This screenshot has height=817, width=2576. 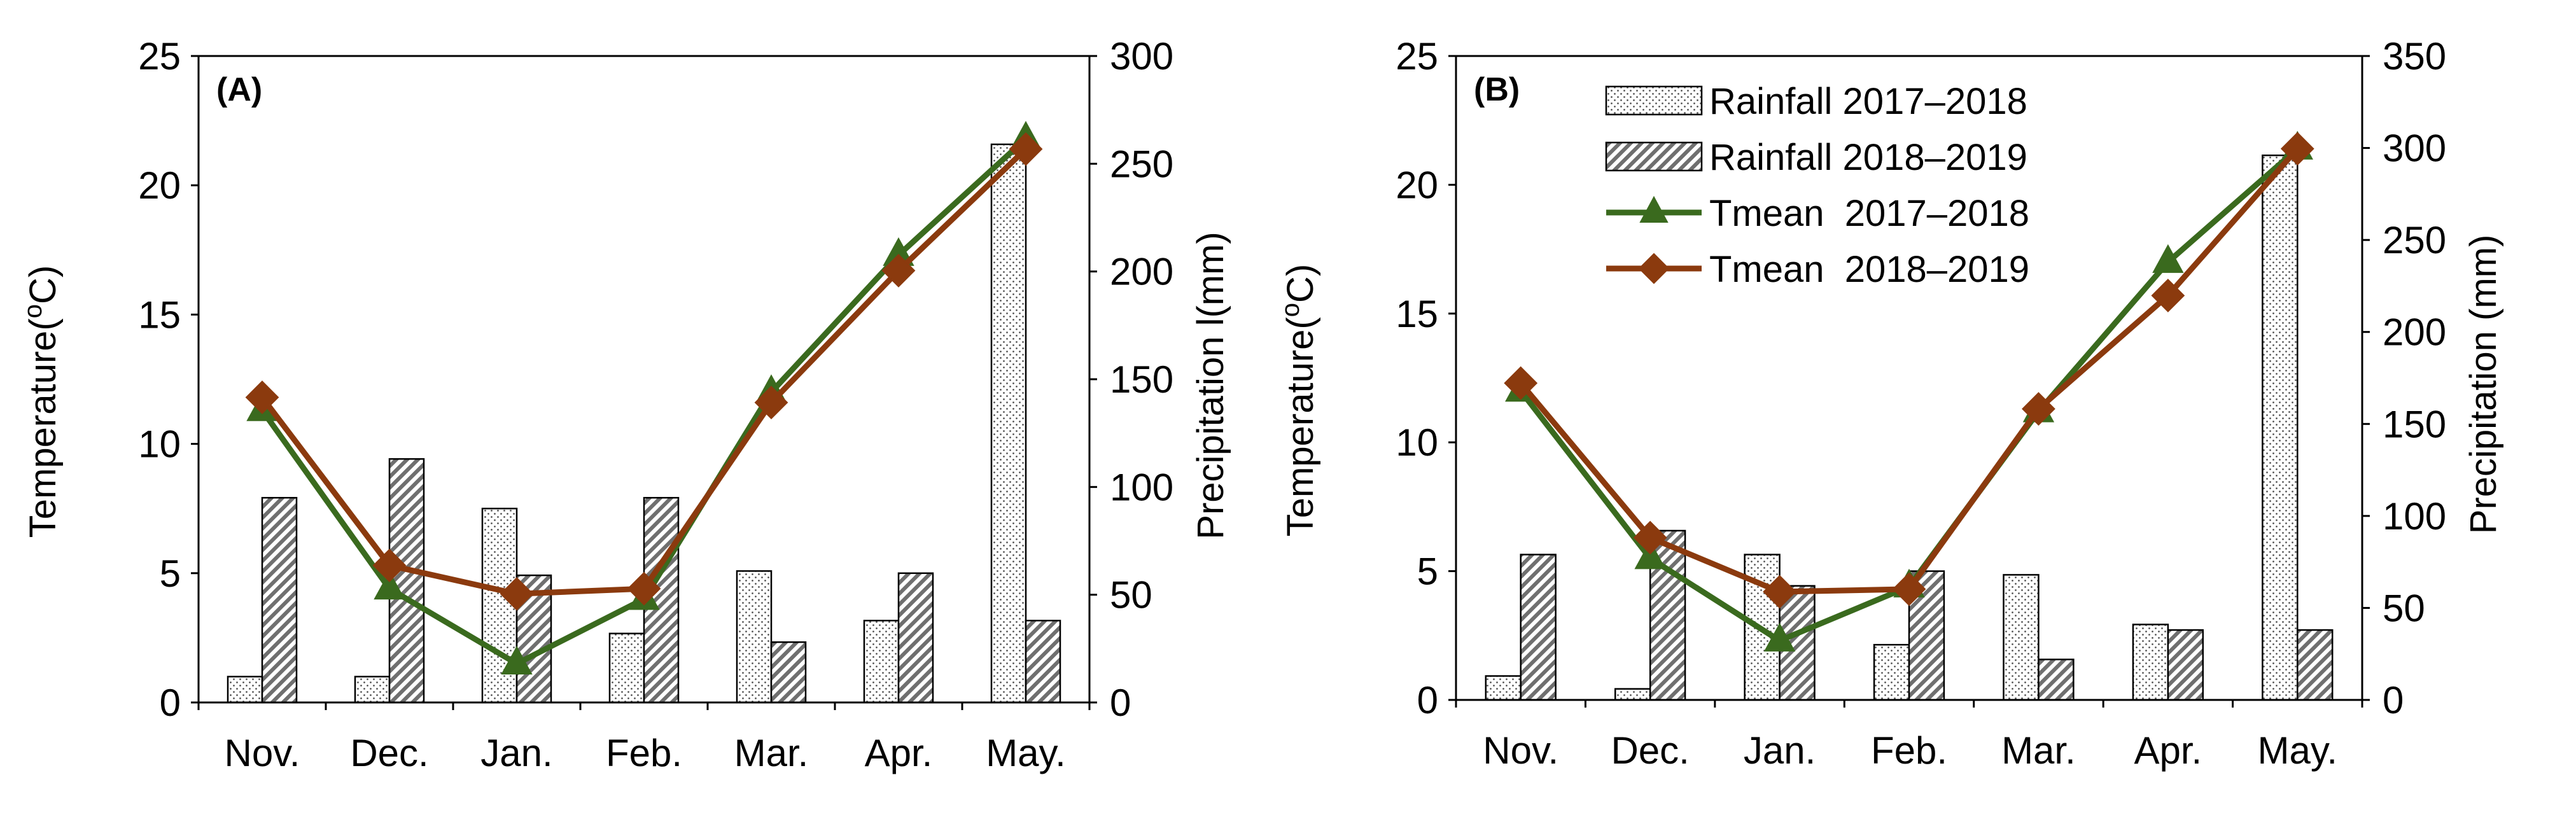 I want to click on legend-entry-2: Rainfall 2018–2019, so click(x=1816, y=158).